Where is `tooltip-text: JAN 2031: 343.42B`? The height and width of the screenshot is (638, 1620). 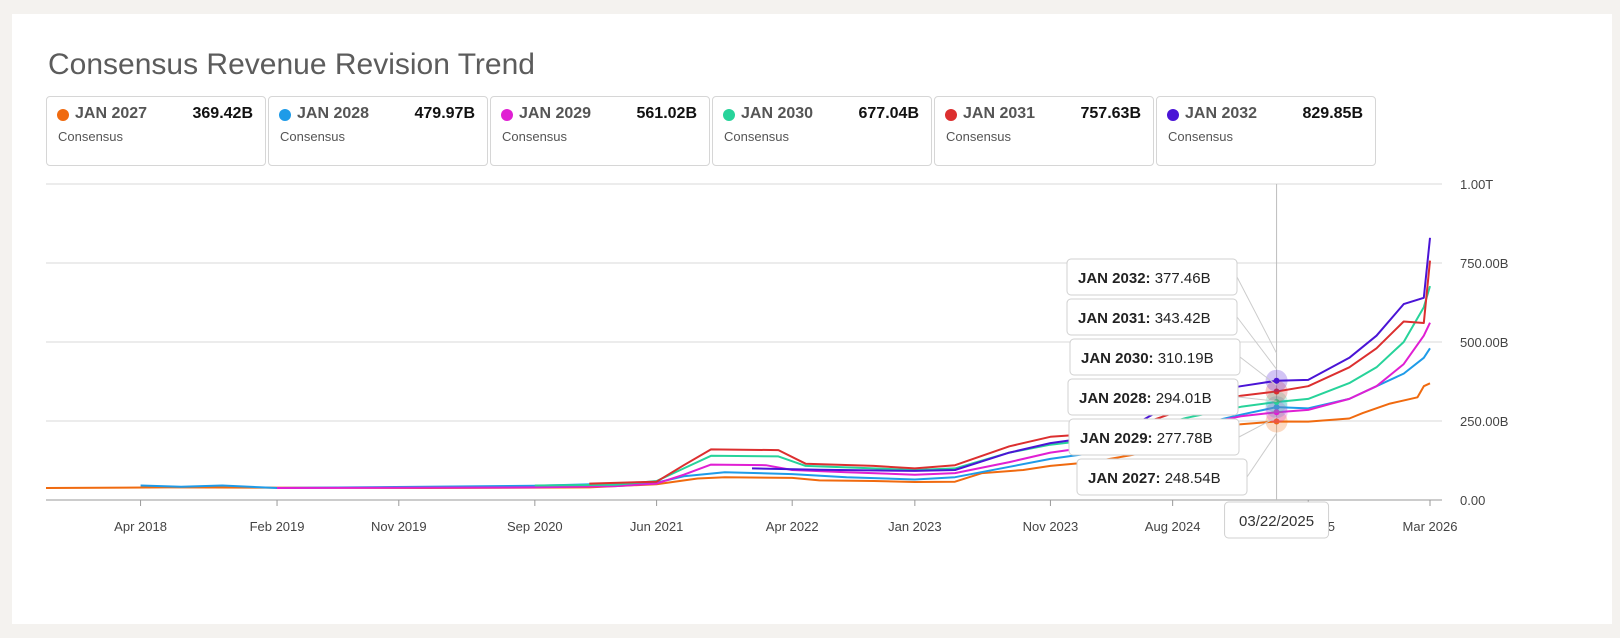
tooltip-text: JAN 2031: 343.42B is located at coordinates (1144, 318).